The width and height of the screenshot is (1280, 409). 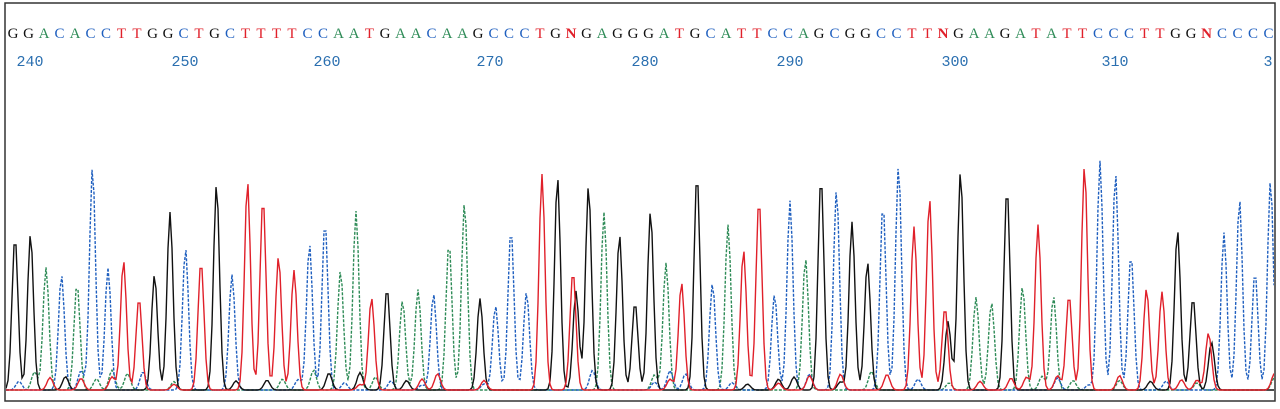 What do you see at coordinates (29, 62) in the screenshot?
I see `position-label: 240` at bounding box center [29, 62].